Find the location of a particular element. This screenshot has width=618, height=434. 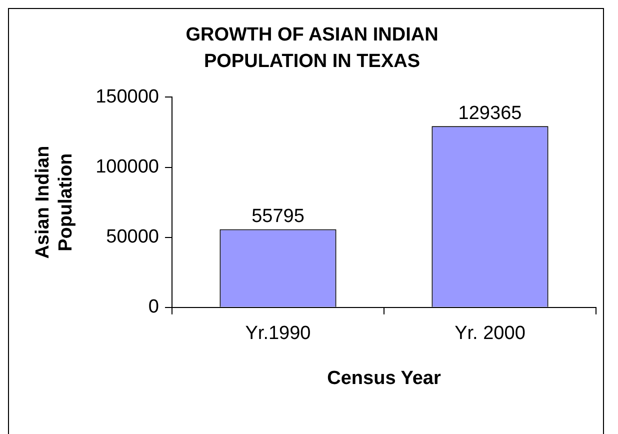

y-tick-label: 50000 is located at coordinates (132, 237).